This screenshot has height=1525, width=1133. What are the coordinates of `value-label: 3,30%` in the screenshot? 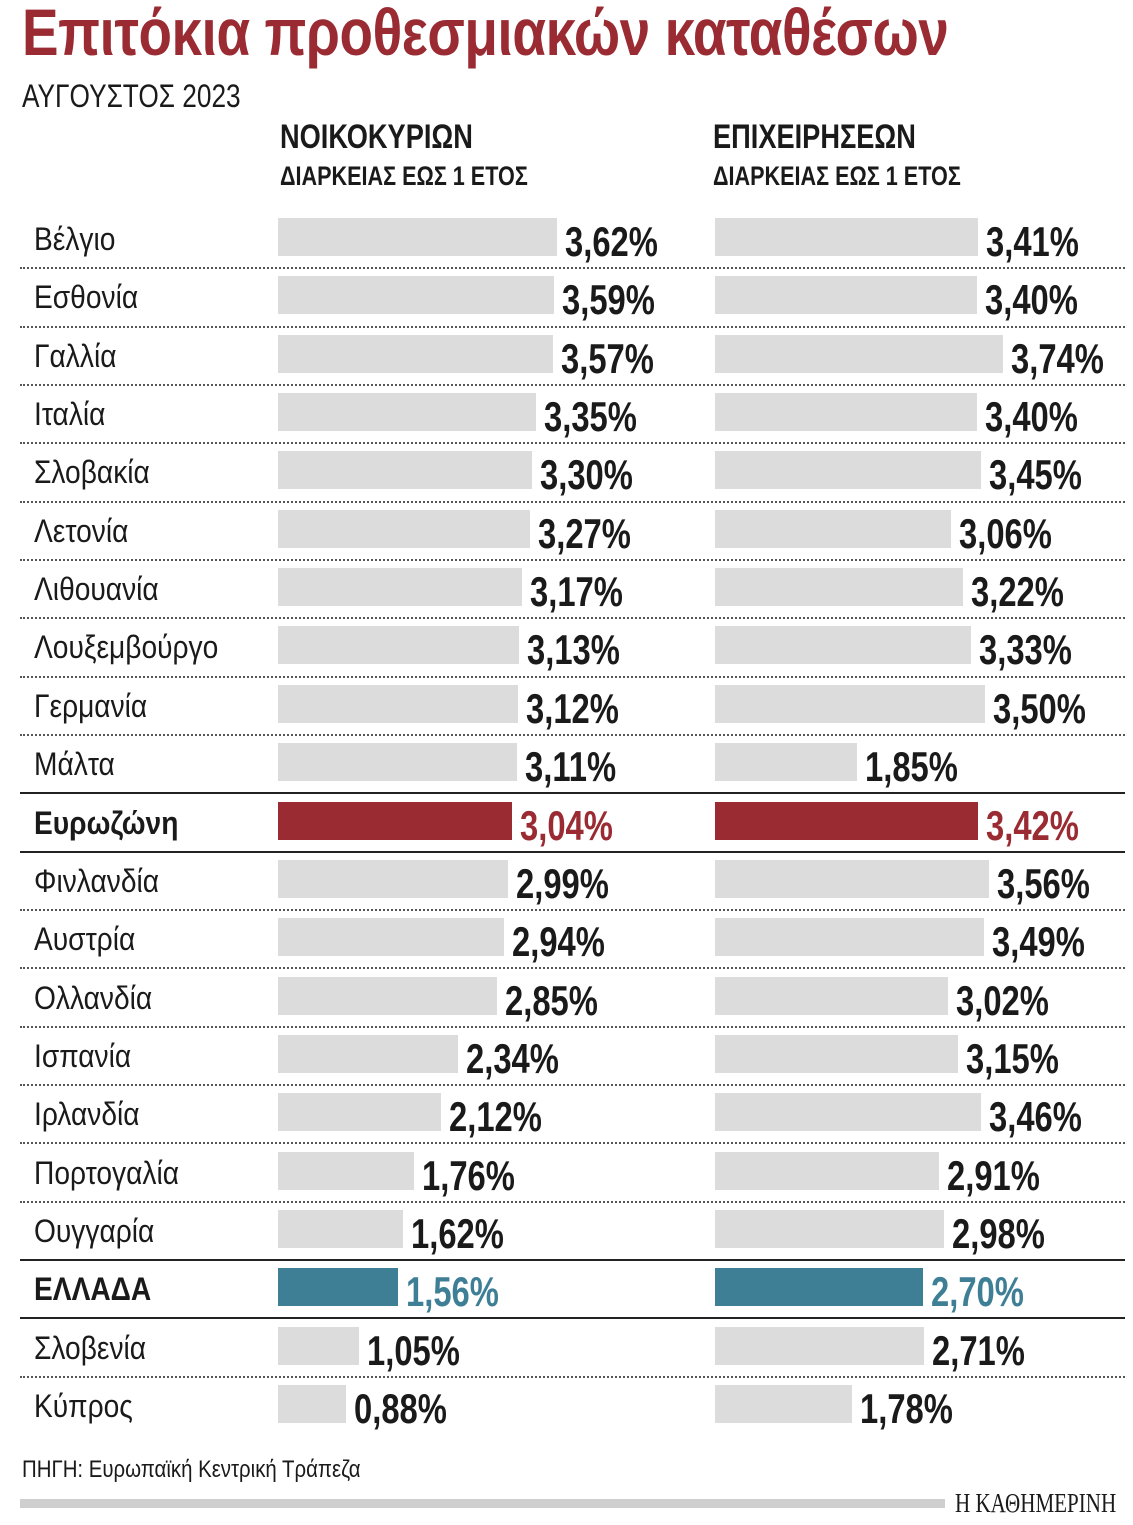 It's located at (586, 475).